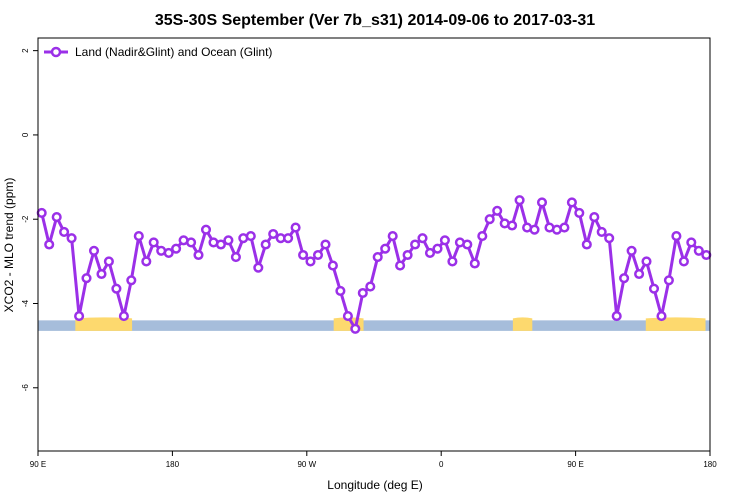 The image size is (750, 500). Describe the element at coordinates (56, 52) in the screenshot. I see `legend-marker` at that location.